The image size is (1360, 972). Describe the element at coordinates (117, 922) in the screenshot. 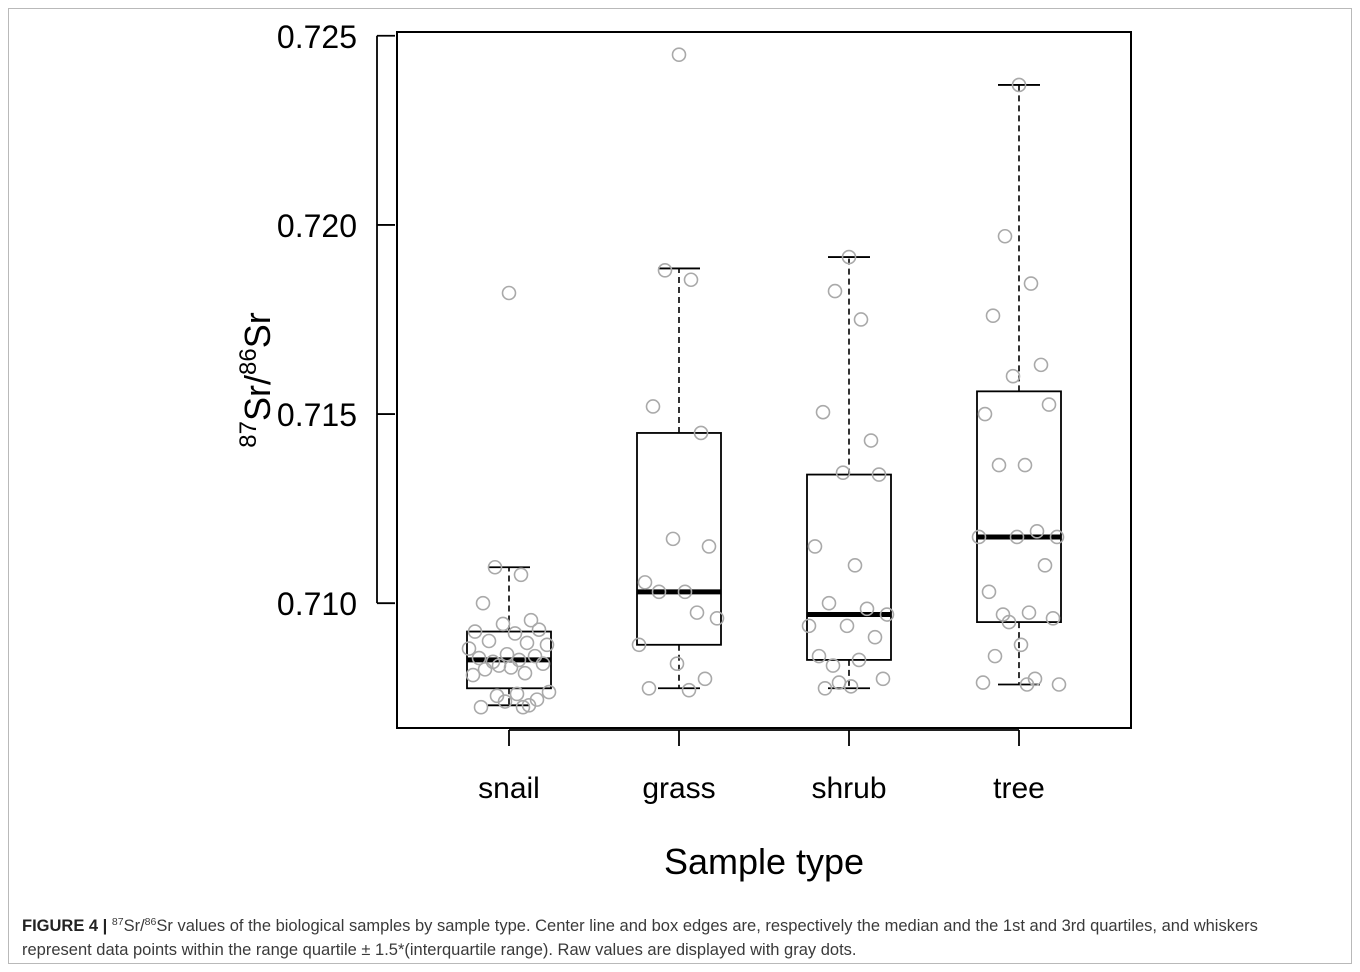

I see `caption-sup1: 87` at that location.